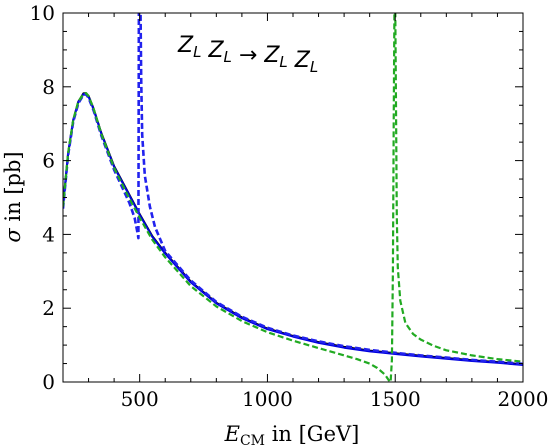  What do you see at coordinates (247, 54) in the screenshot?
I see `chart-annotation: ZL ZL → ZL ZL` at bounding box center [247, 54].